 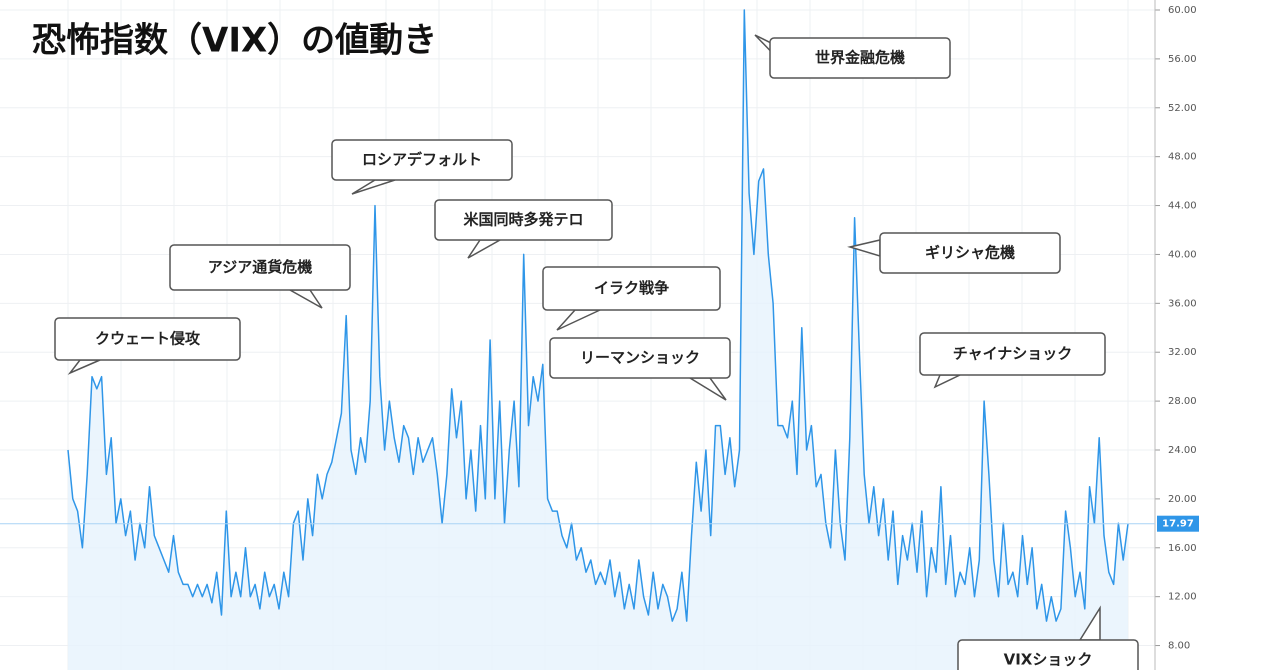 I want to click on y-tick-label: 40.00, so click(x=1182, y=254).